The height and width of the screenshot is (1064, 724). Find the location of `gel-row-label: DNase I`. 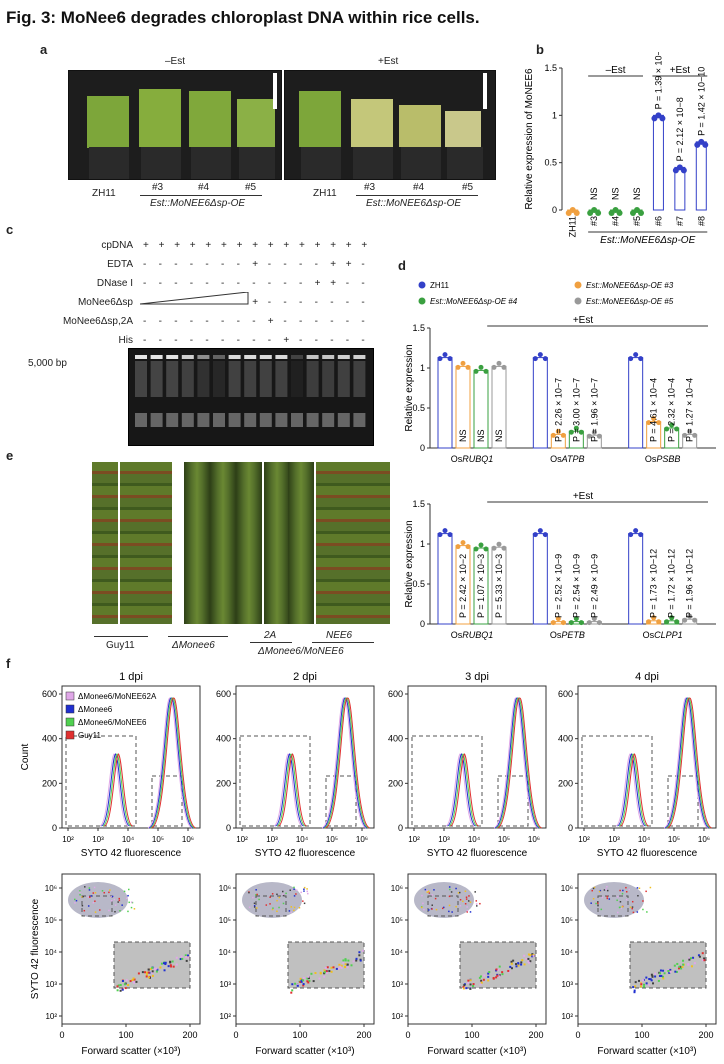

gel-row-label: DNase I is located at coordinates (114, 283).